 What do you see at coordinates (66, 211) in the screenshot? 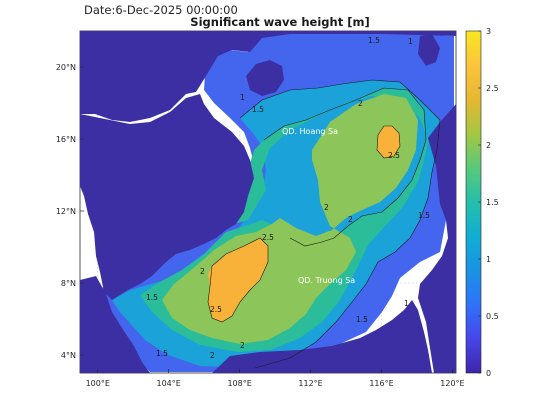
I see `lat-tick-label: 12°N` at bounding box center [66, 211].